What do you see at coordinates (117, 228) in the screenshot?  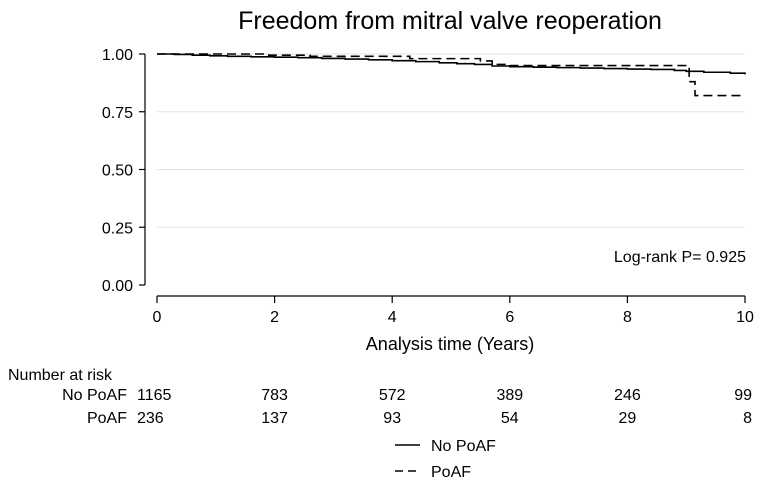 I see `y-tick-label: 0.25` at bounding box center [117, 228].